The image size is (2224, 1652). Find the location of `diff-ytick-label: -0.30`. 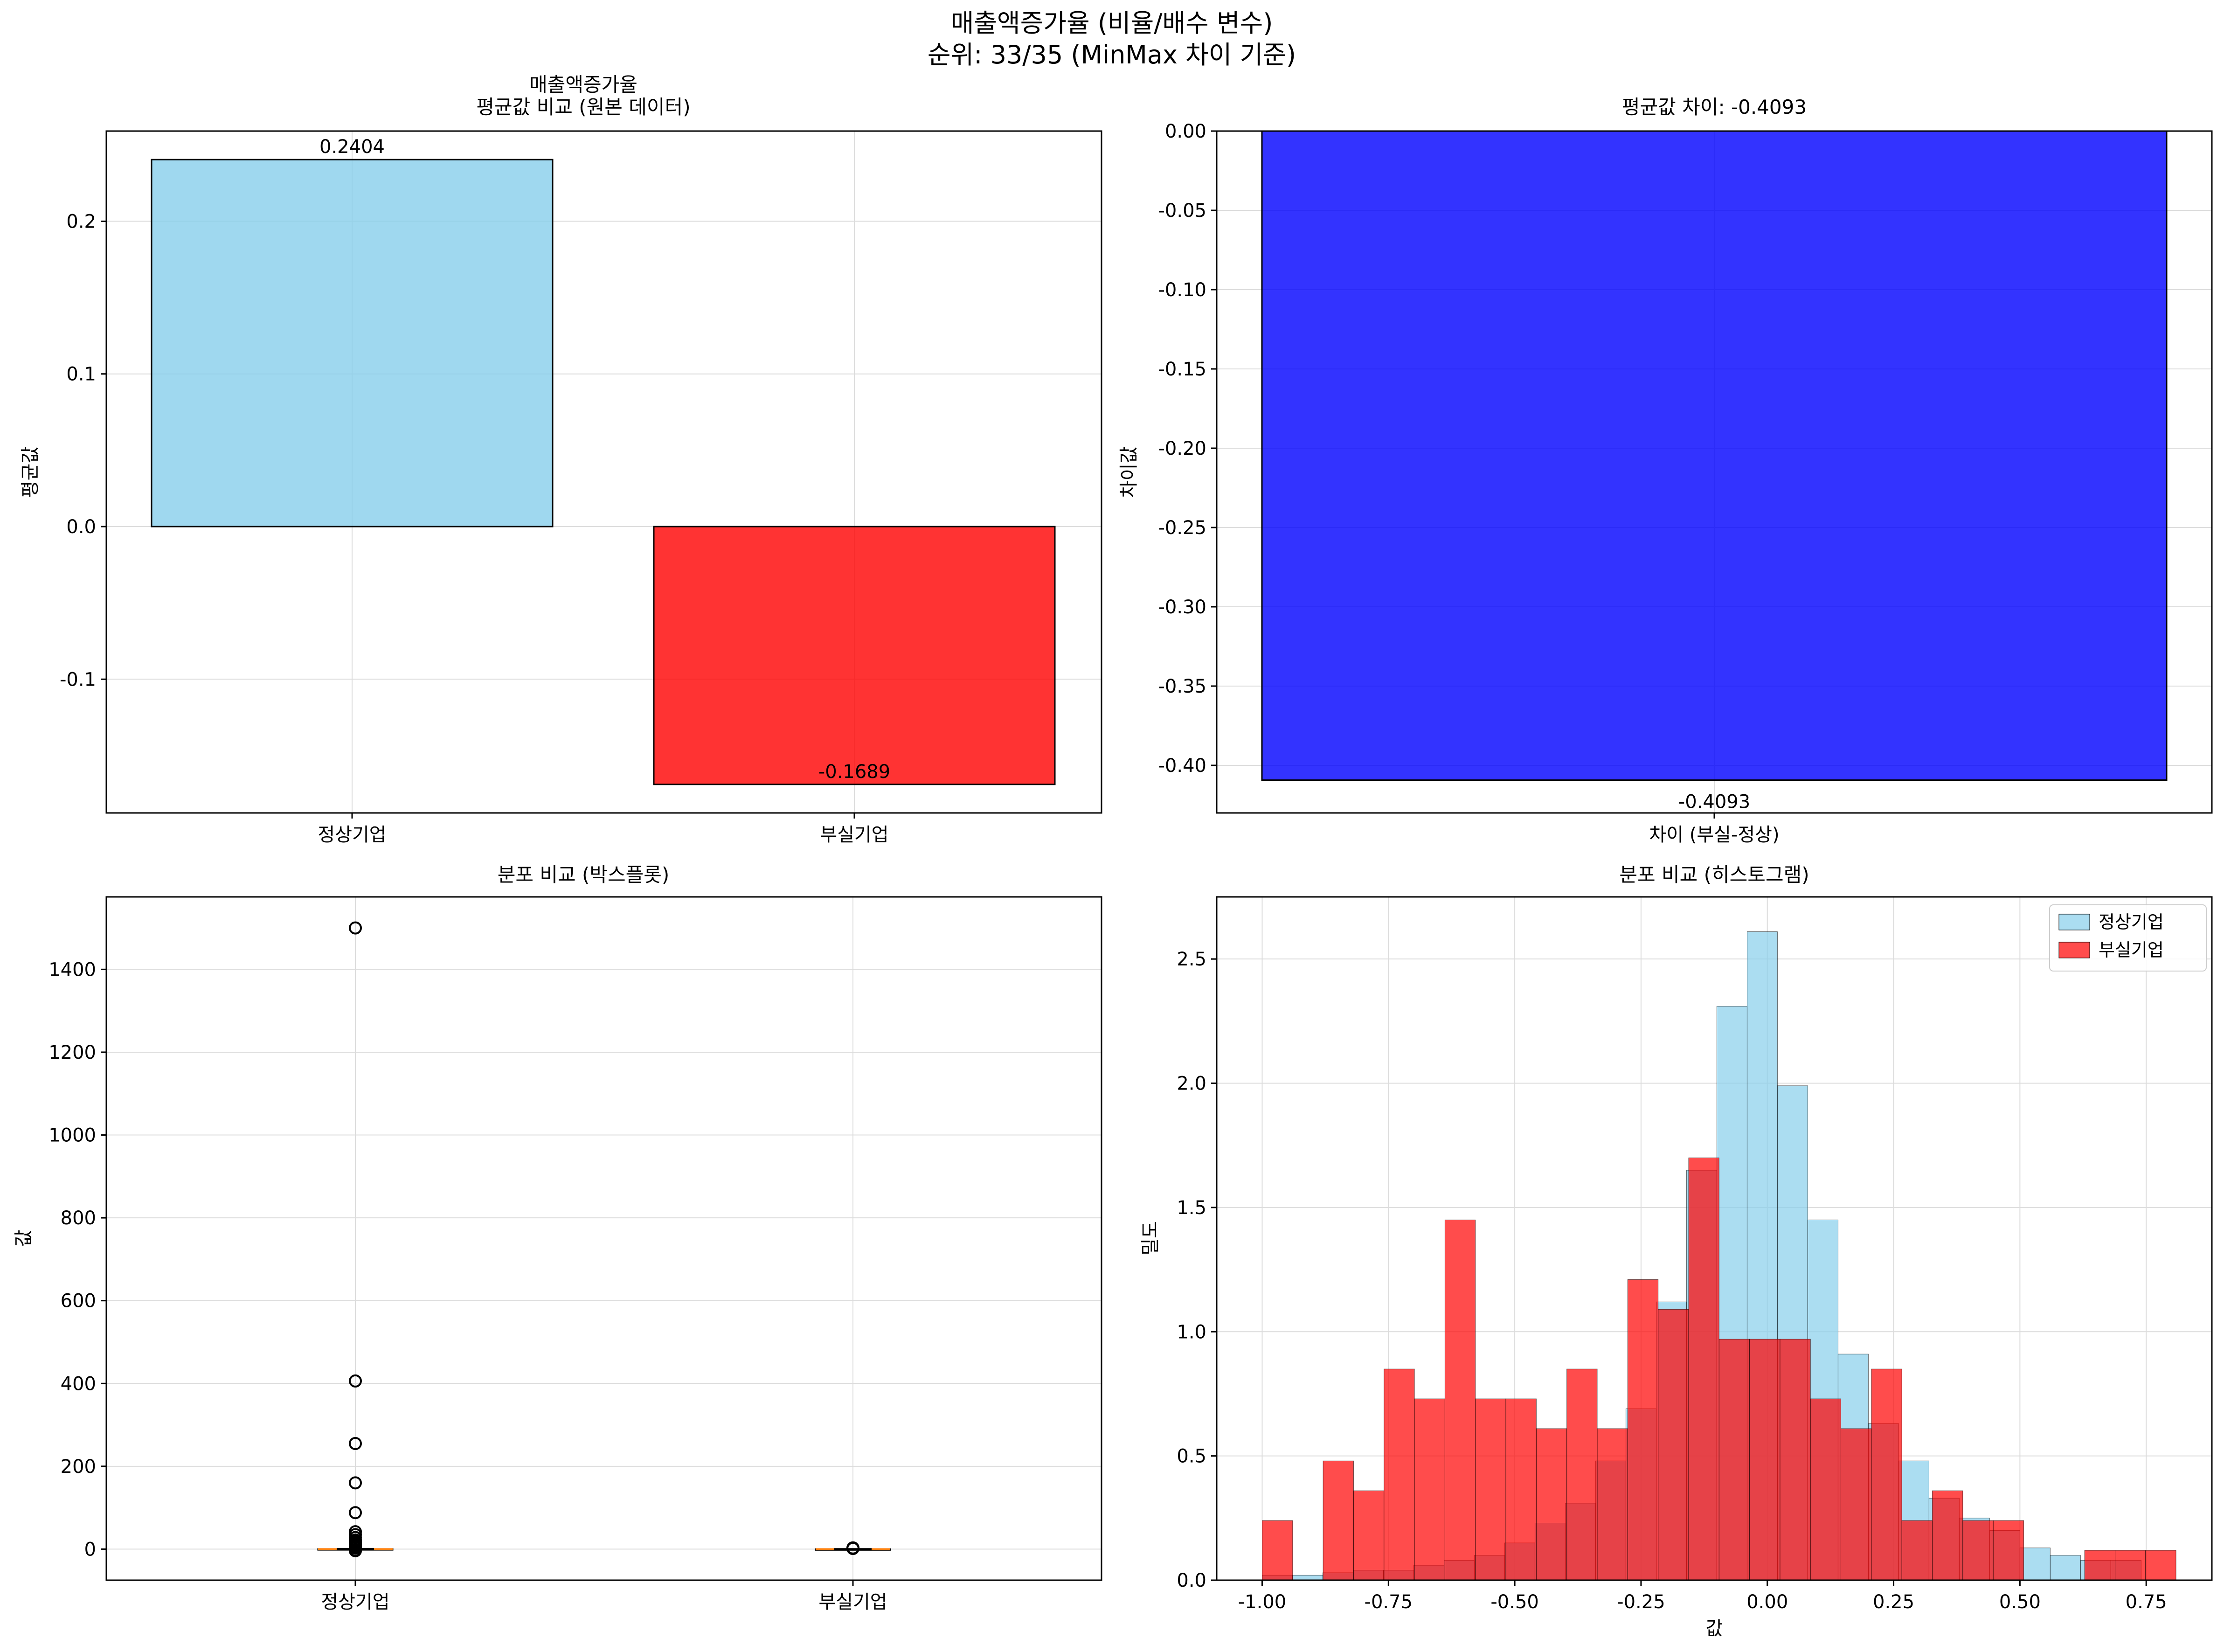

diff-ytick-label: -0.30 is located at coordinates (1182, 608).